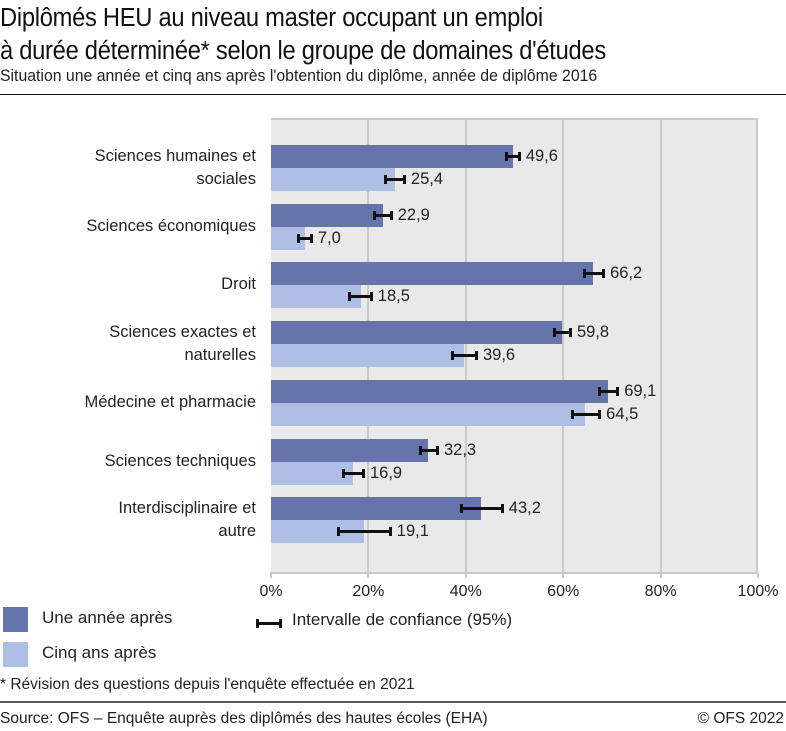 This screenshot has width=786, height=731. What do you see at coordinates (622, 413) in the screenshot?
I see `value-label: 64,5` at bounding box center [622, 413].